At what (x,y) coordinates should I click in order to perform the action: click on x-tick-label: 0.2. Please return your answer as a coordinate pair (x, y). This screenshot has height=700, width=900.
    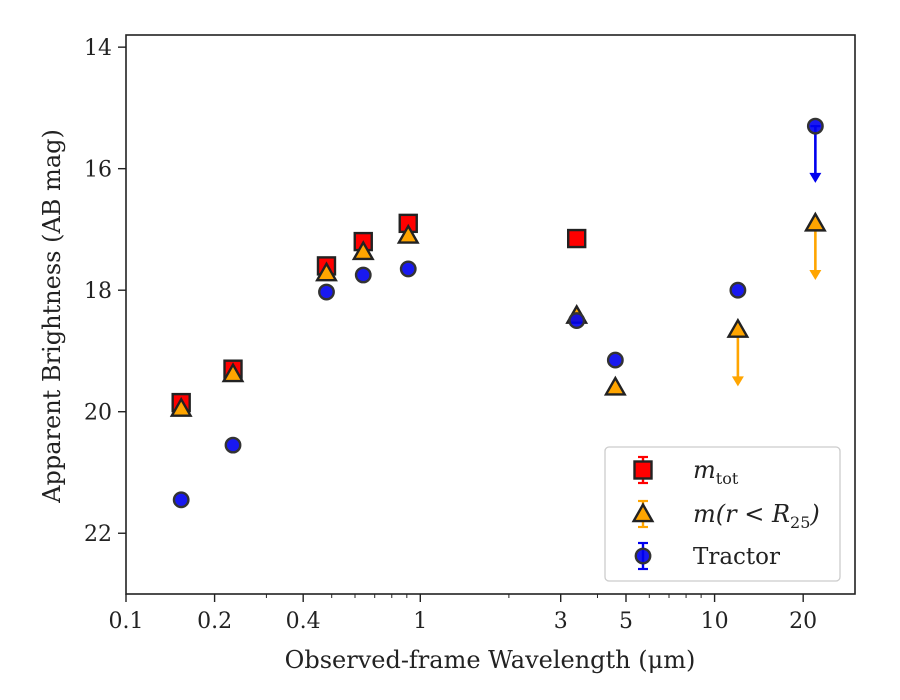
    Looking at the image, I should click on (214, 621).